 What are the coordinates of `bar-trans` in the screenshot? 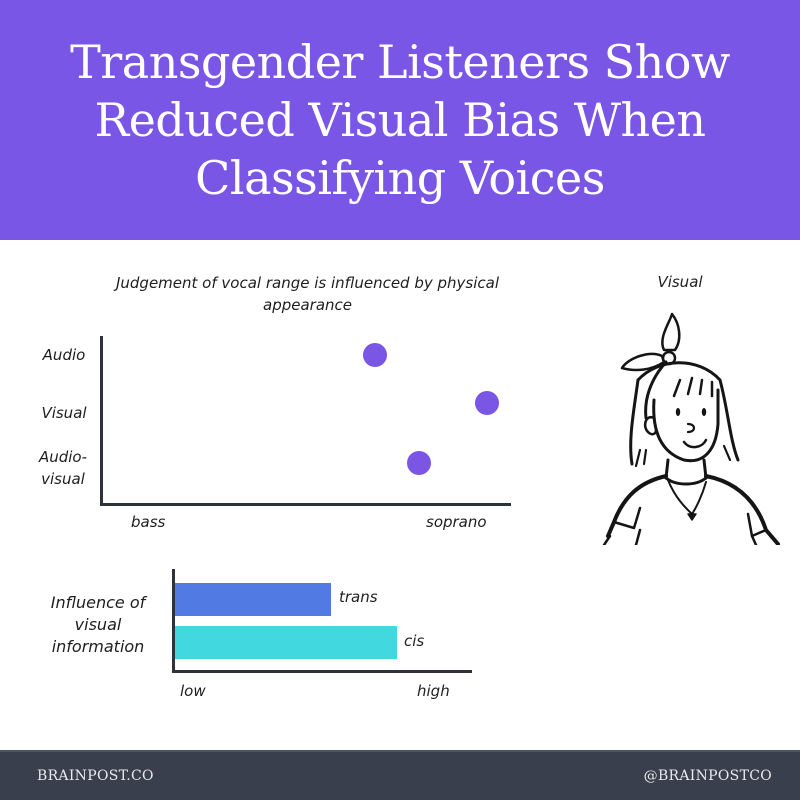 It's located at (253, 599).